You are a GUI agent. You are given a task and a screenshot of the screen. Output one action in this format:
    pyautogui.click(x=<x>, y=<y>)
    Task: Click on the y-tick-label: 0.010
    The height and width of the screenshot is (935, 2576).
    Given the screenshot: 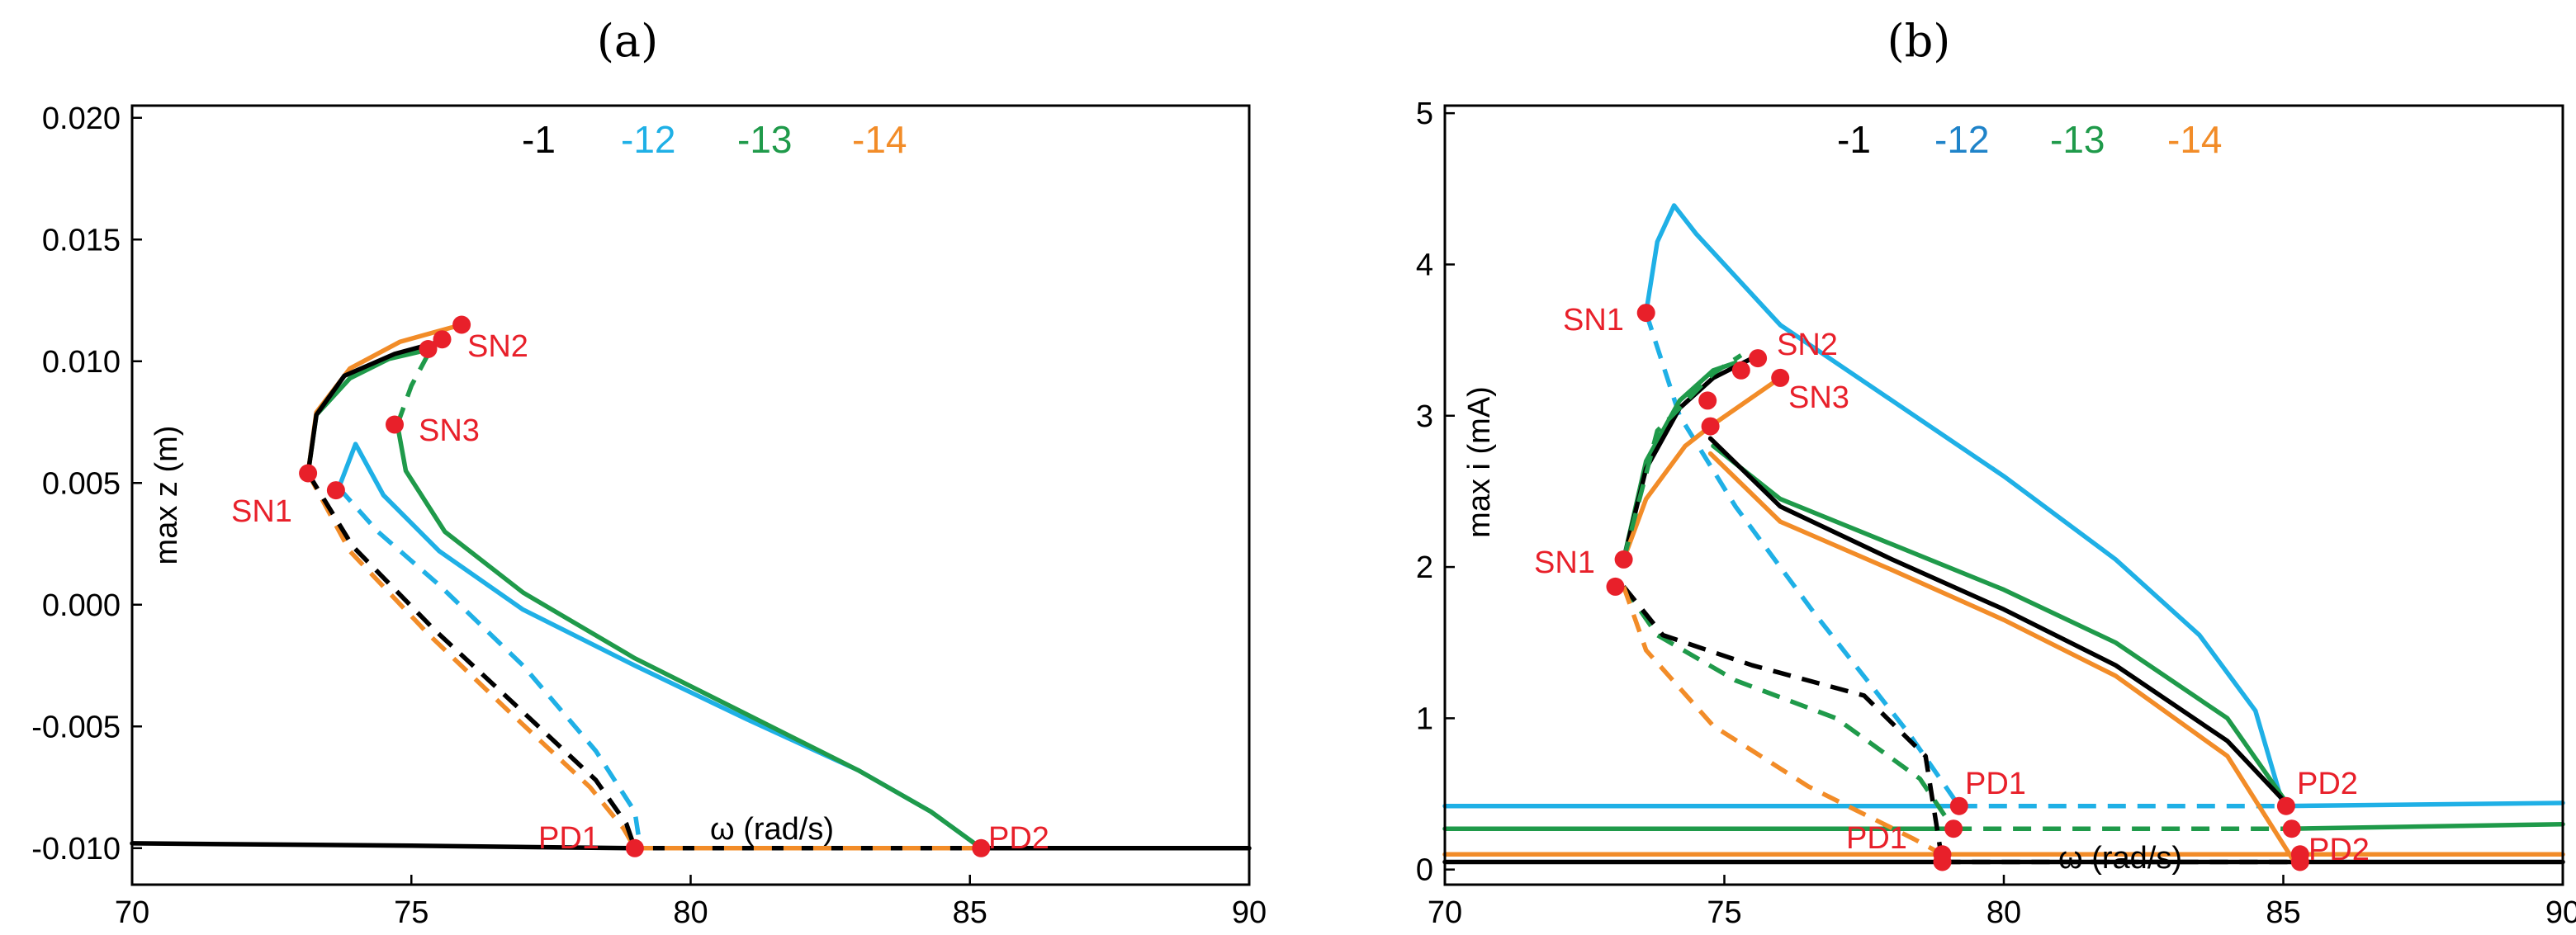 What is the action you would take?
    pyautogui.click(x=81, y=362)
    